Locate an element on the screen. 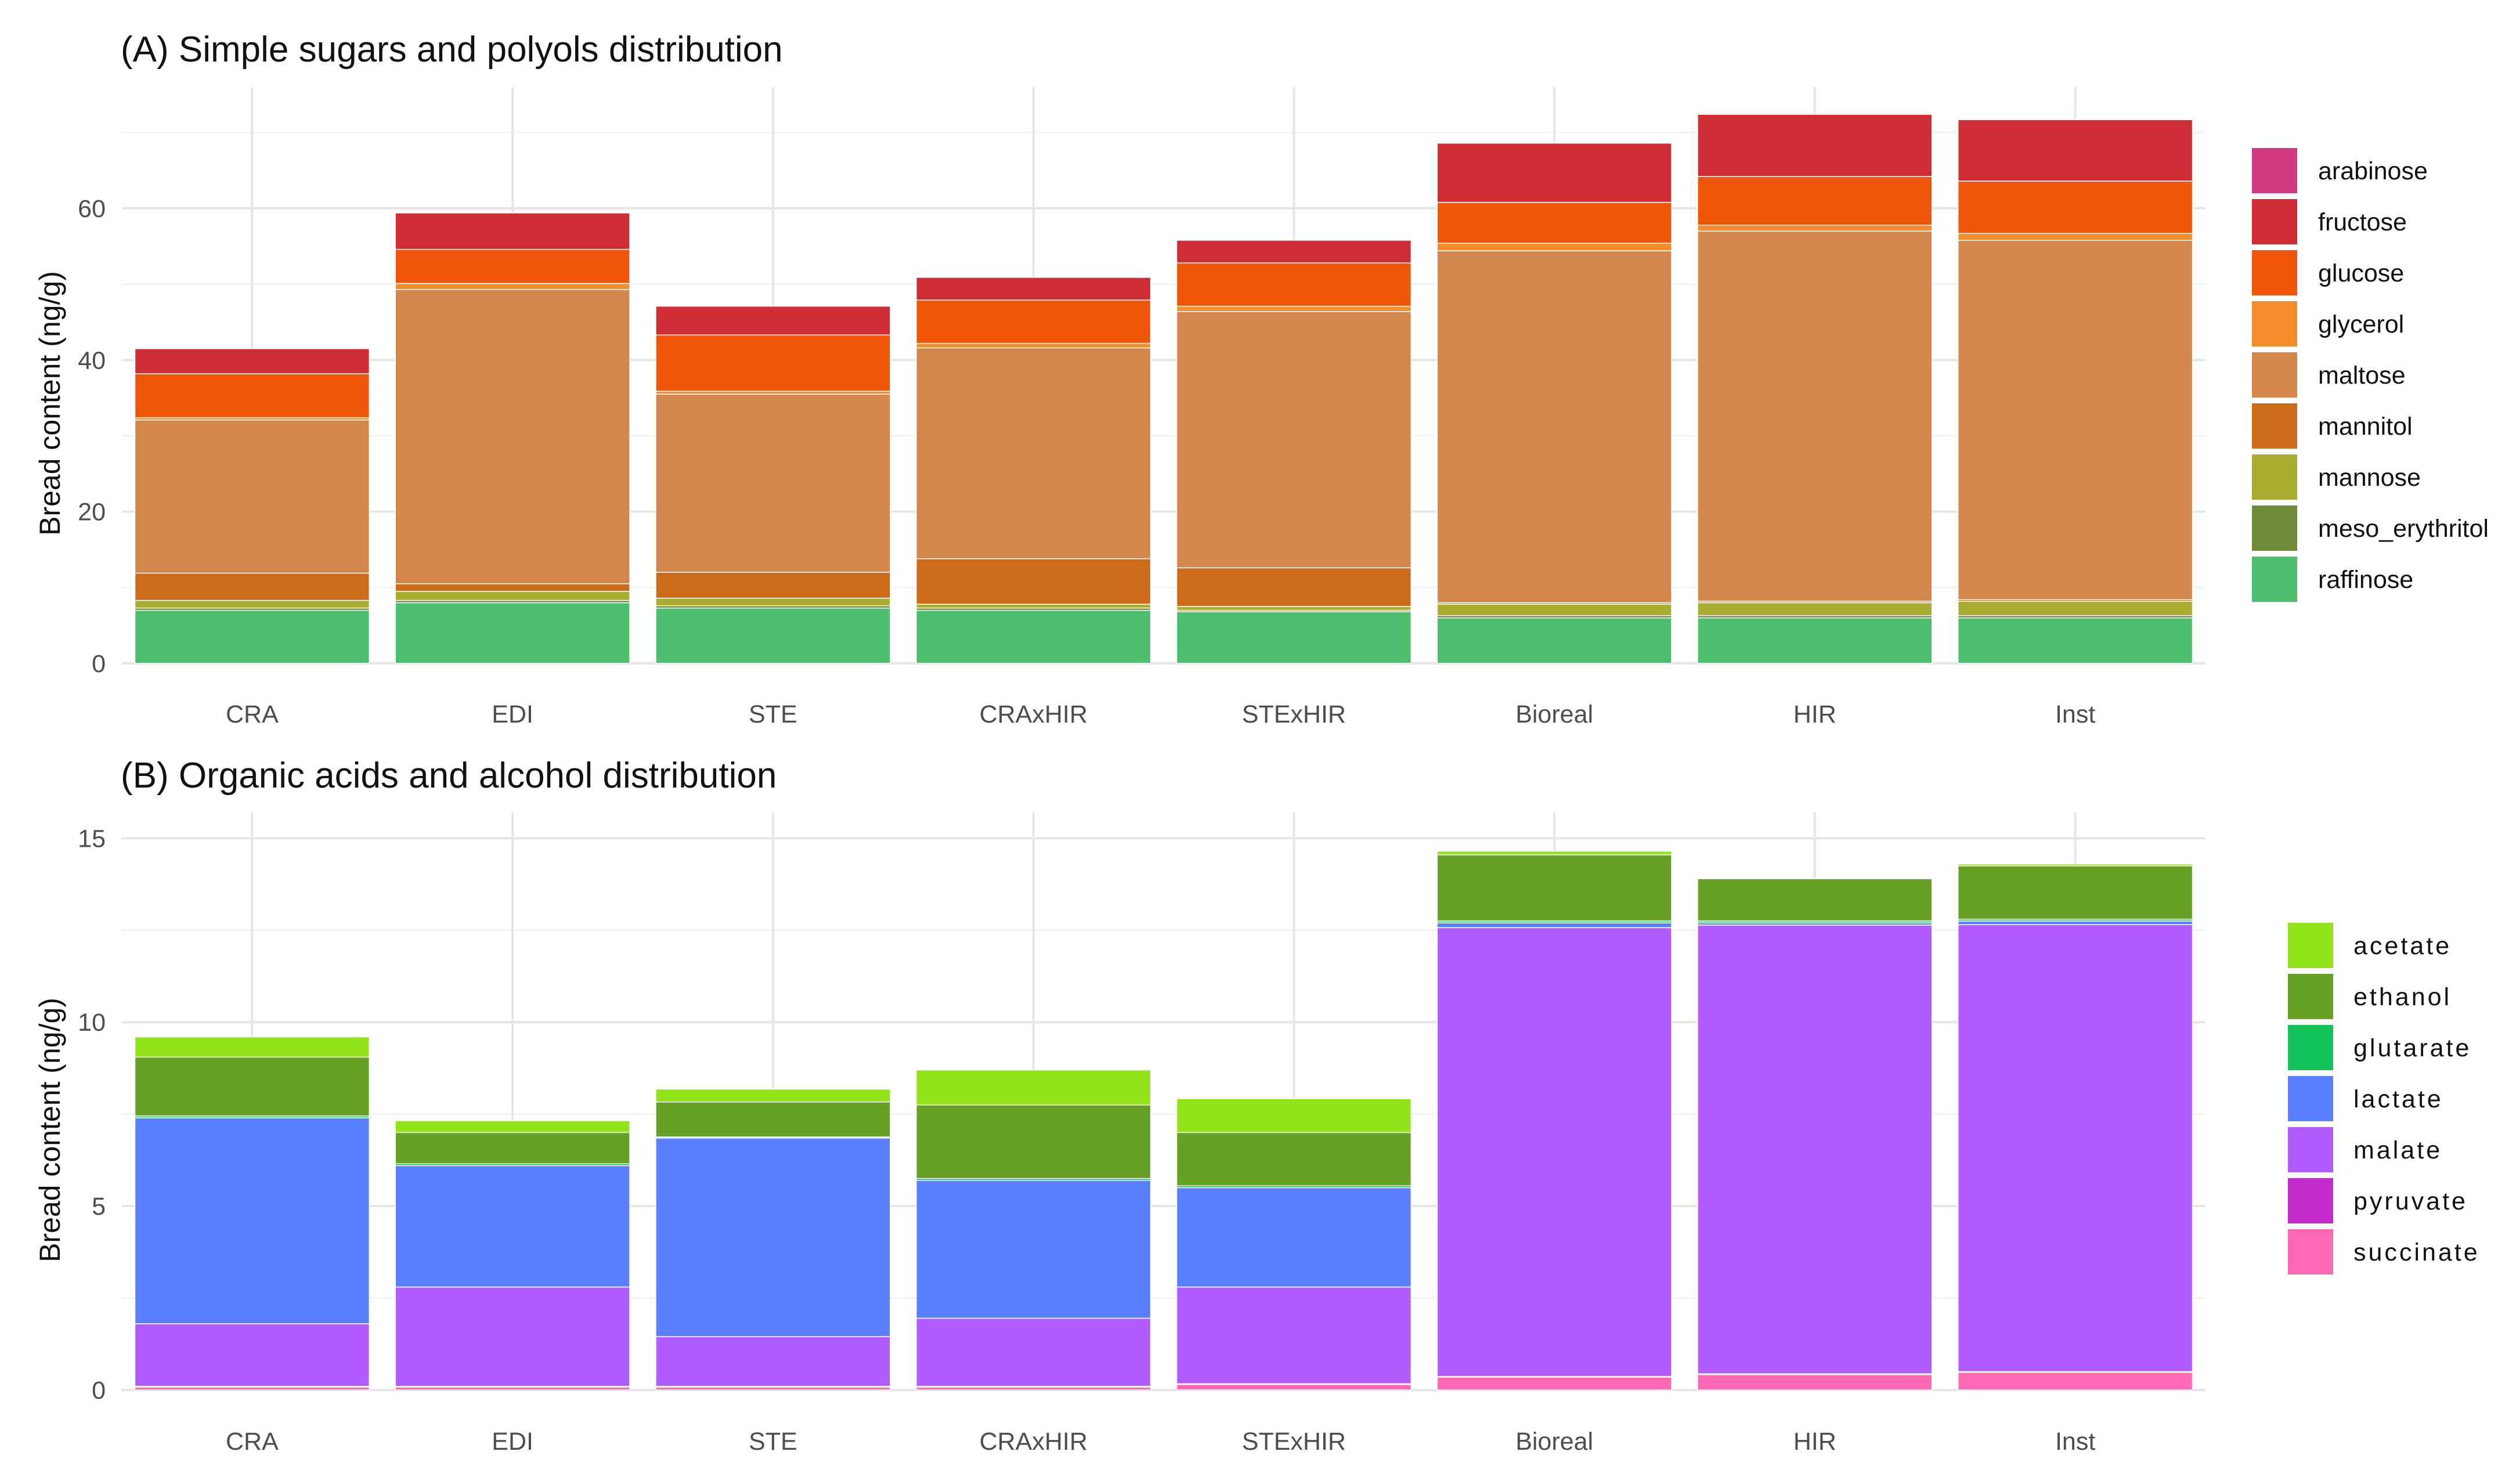 The width and height of the screenshot is (2516, 1484). panel-b-x-tick-label: Inst is located at coordinates (2075, 1442).